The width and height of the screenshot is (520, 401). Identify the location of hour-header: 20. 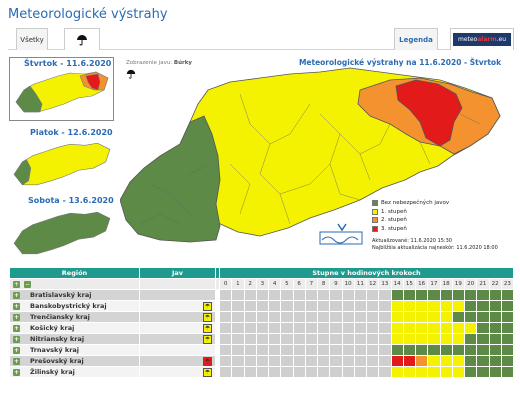
(470, 284).